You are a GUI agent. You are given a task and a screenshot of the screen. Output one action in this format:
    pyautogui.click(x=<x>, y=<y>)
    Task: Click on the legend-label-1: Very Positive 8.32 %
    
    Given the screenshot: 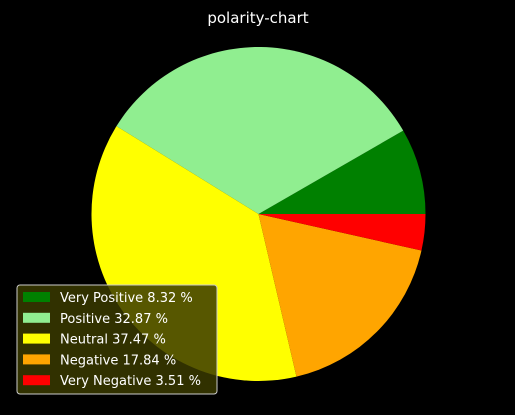 What is the action you would take?
    pyautogui.click(x=126, y=298)
    